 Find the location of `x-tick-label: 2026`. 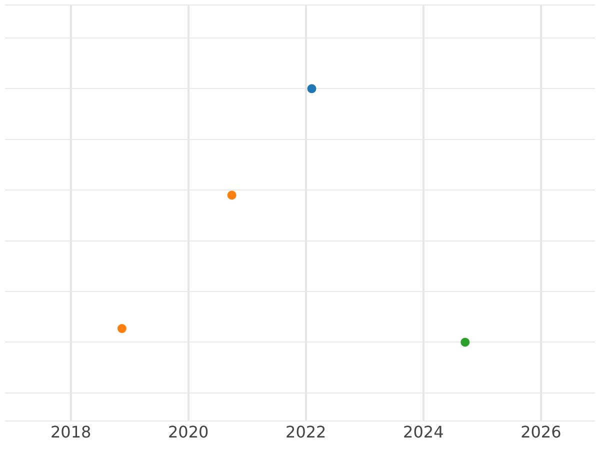

x-tick-label: 2026 is located at coordinates (541, 432).